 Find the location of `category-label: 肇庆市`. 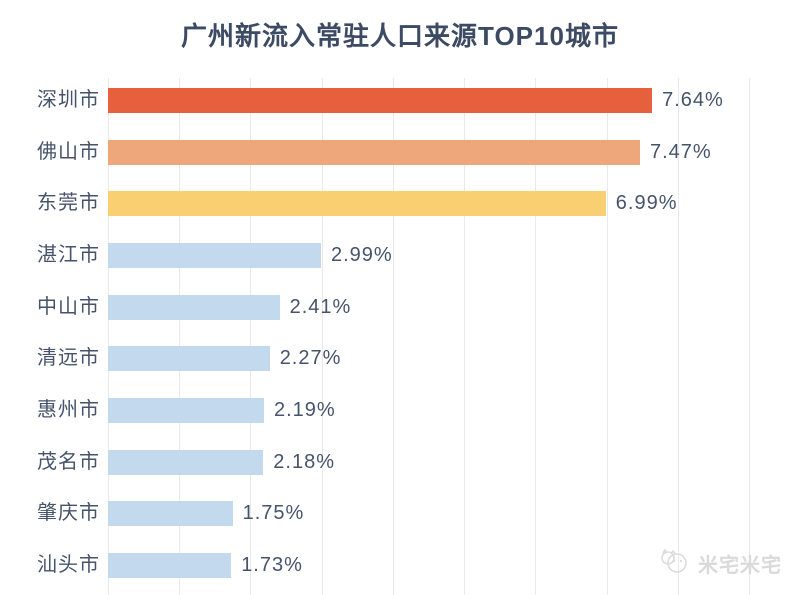

category-label: 肇庆市 is located at coordinates (68, 513).